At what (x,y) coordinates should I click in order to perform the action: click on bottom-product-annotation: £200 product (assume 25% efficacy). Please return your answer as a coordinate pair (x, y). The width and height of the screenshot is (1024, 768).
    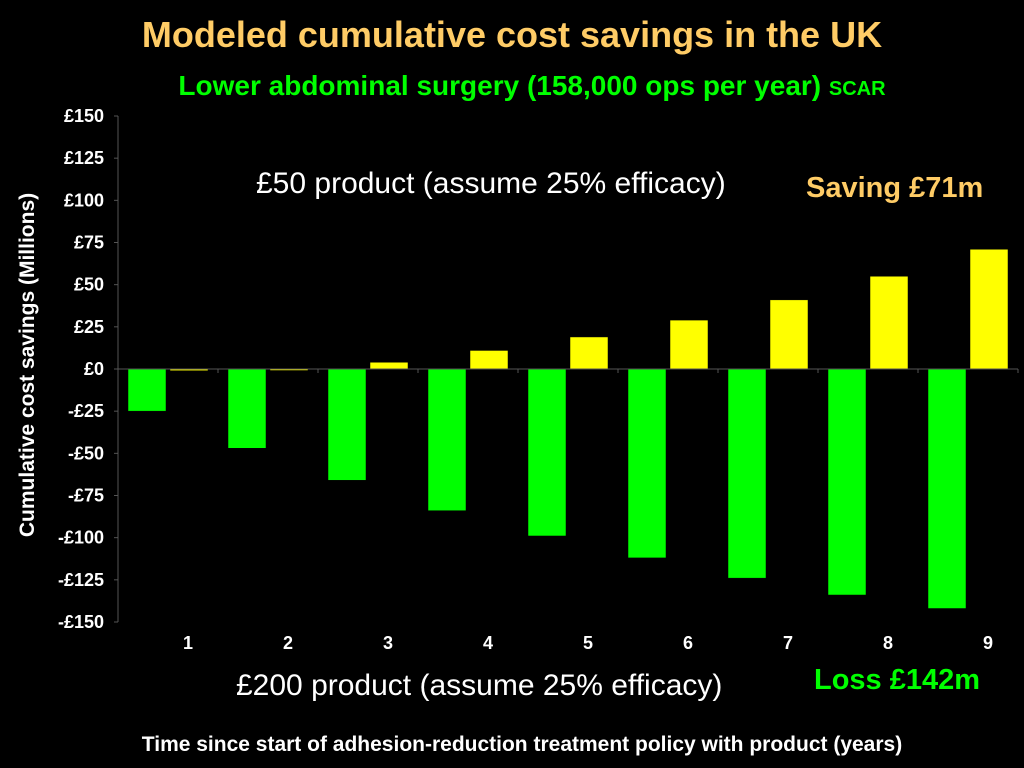
    Looking at the image, I should click on (479, 685).